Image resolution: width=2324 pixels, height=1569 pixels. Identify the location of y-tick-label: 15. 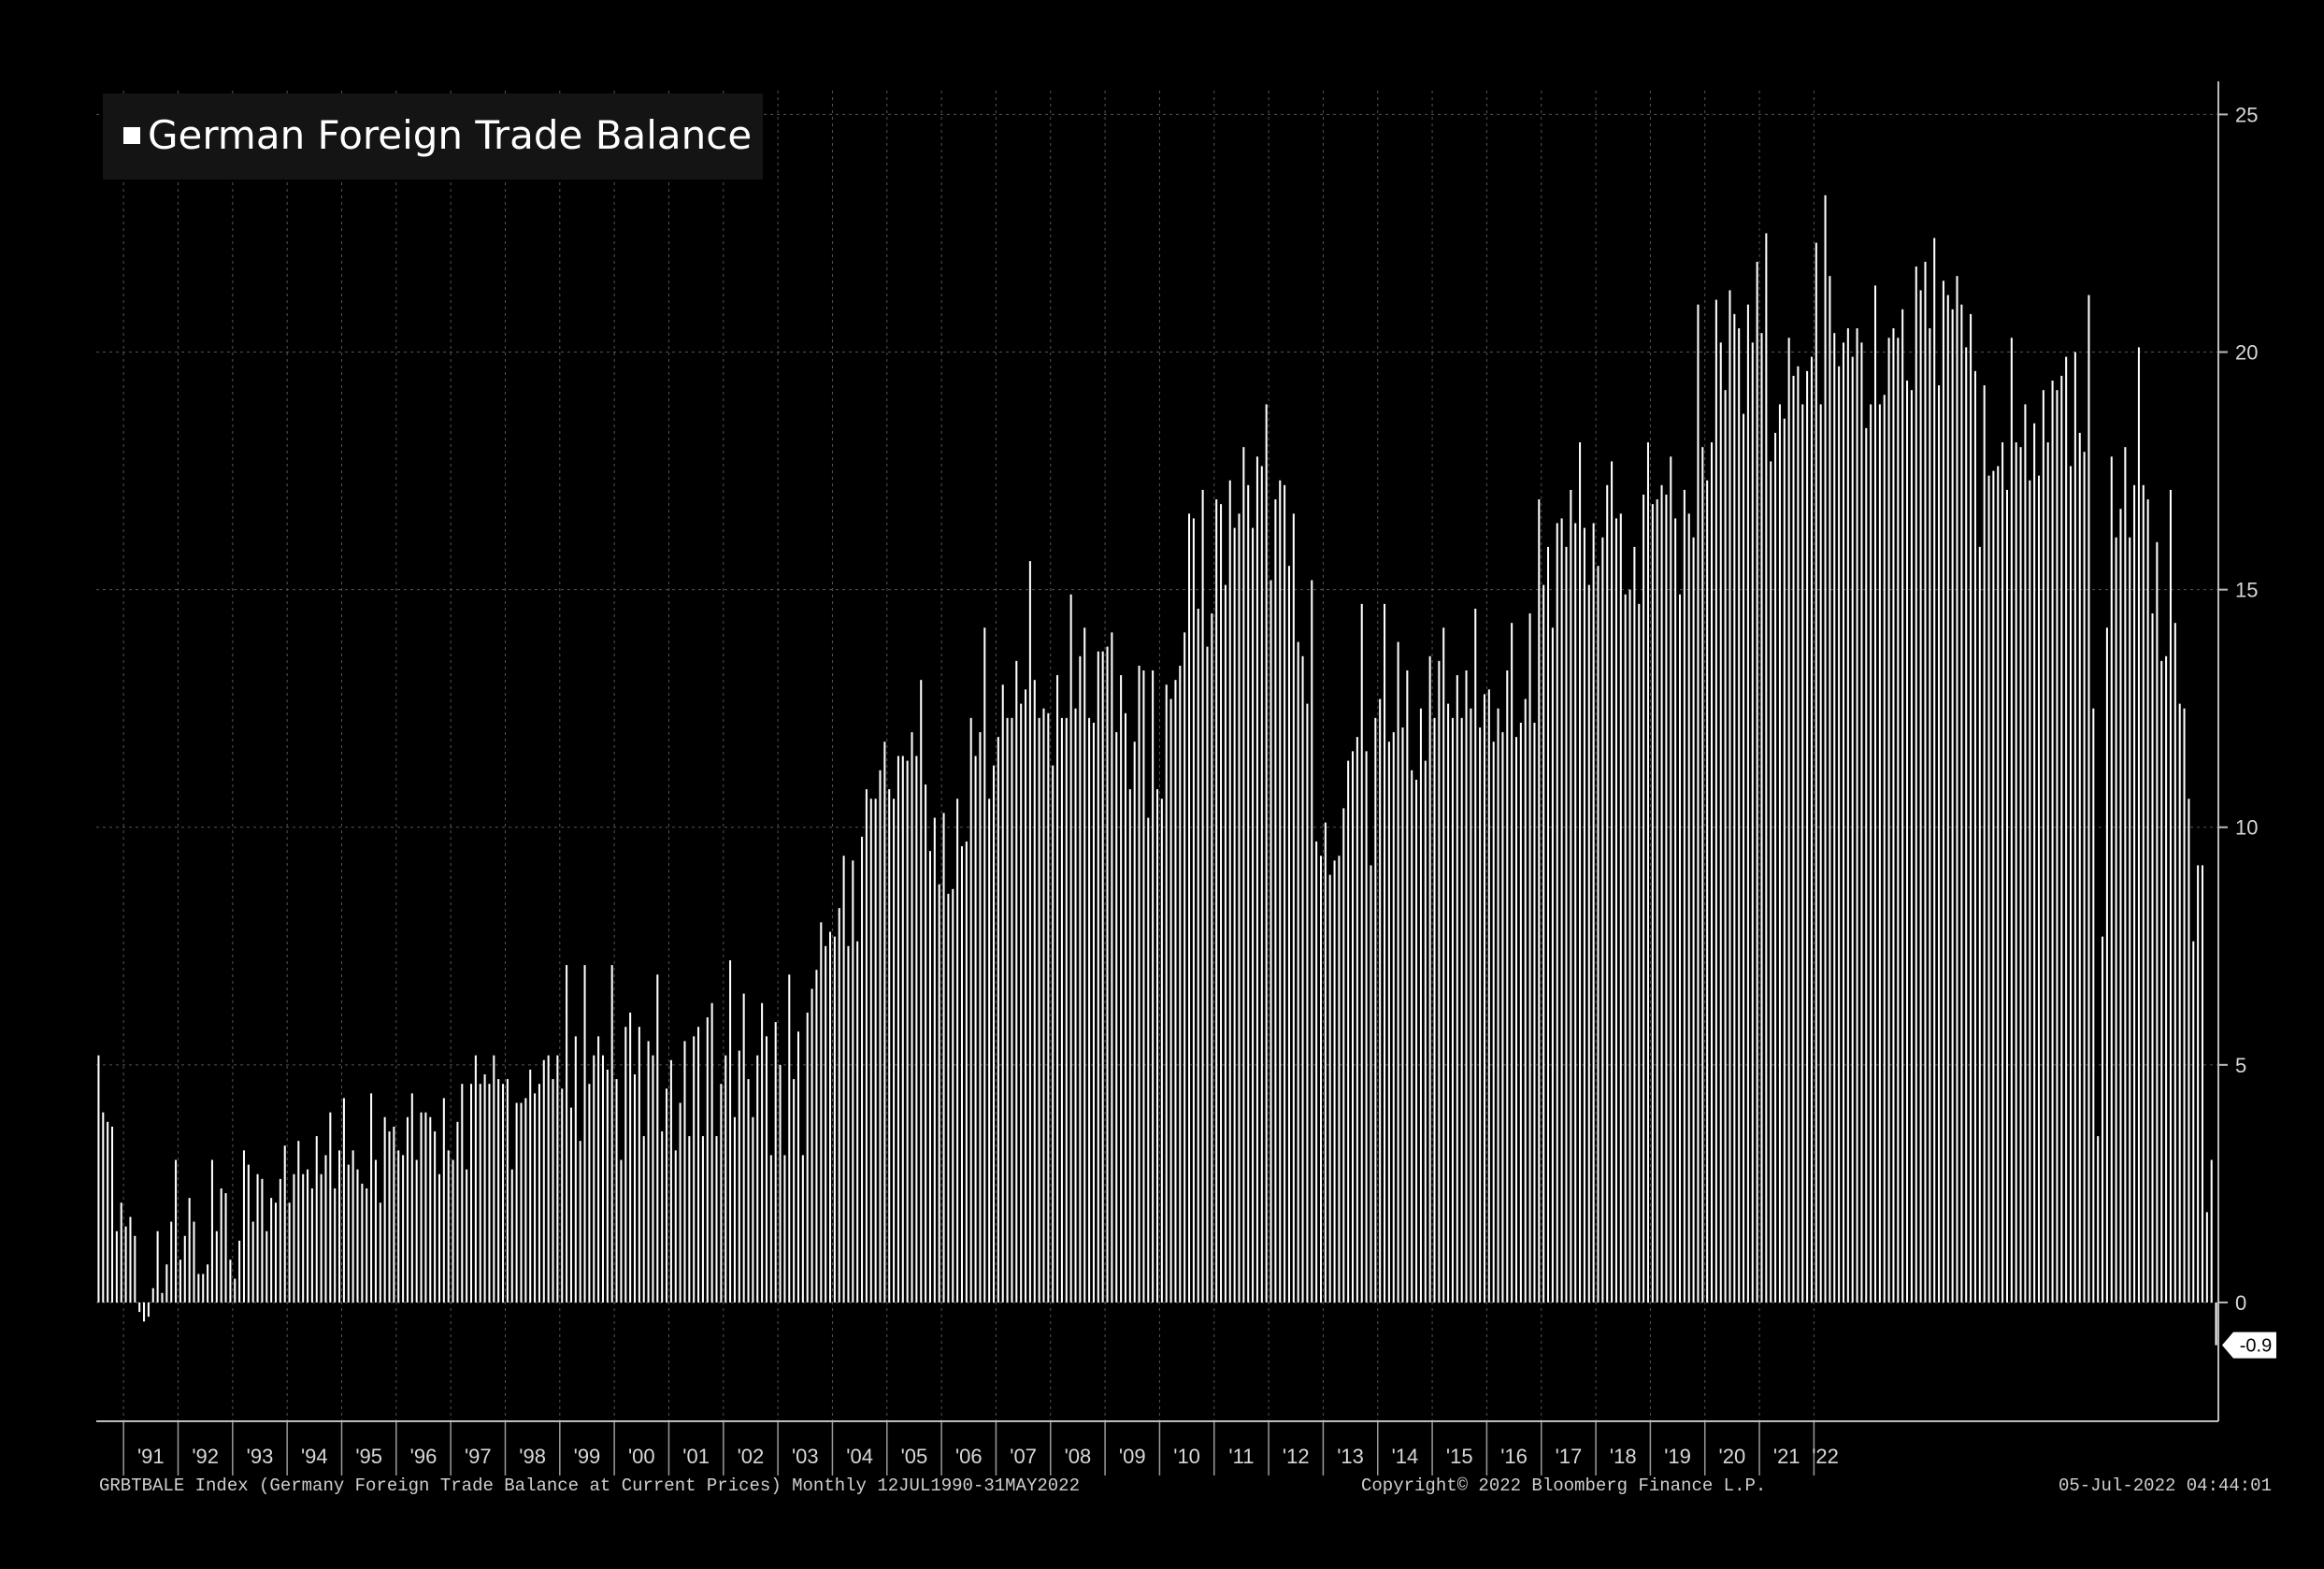
(2247, 590).